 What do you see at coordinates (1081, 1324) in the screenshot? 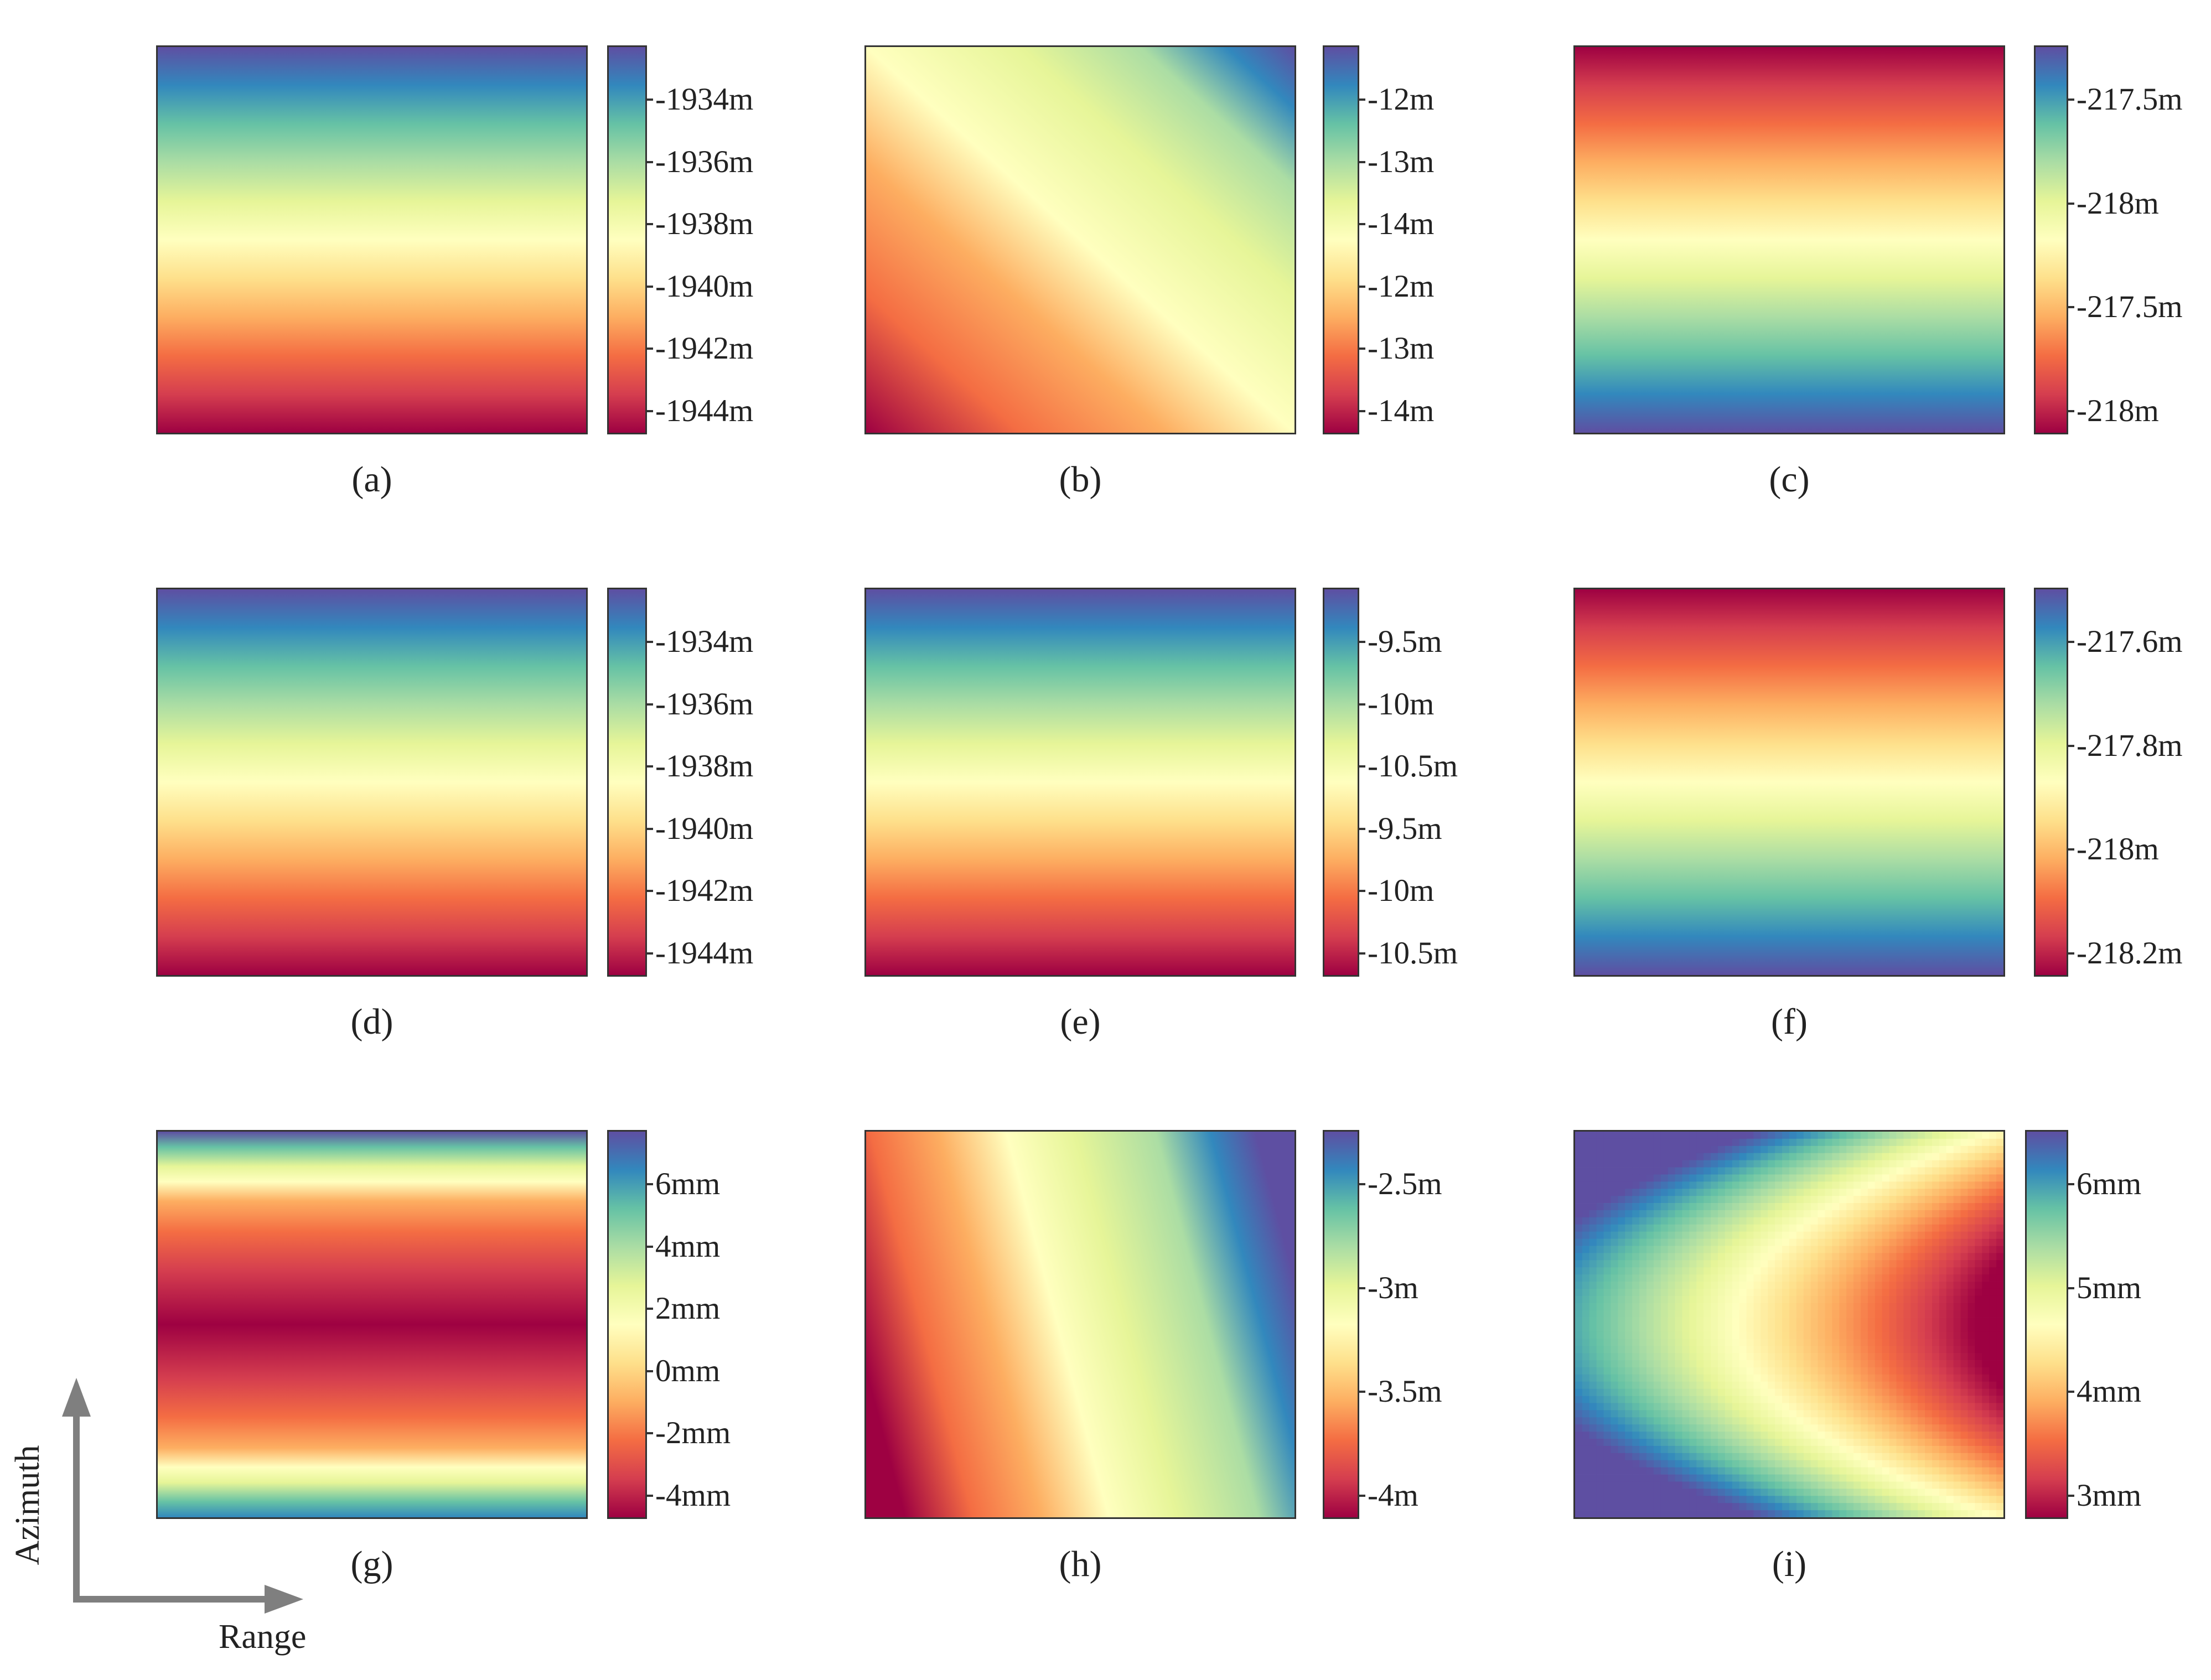
I see `heatmap-field-h` at bounding box center [1081, 1324].